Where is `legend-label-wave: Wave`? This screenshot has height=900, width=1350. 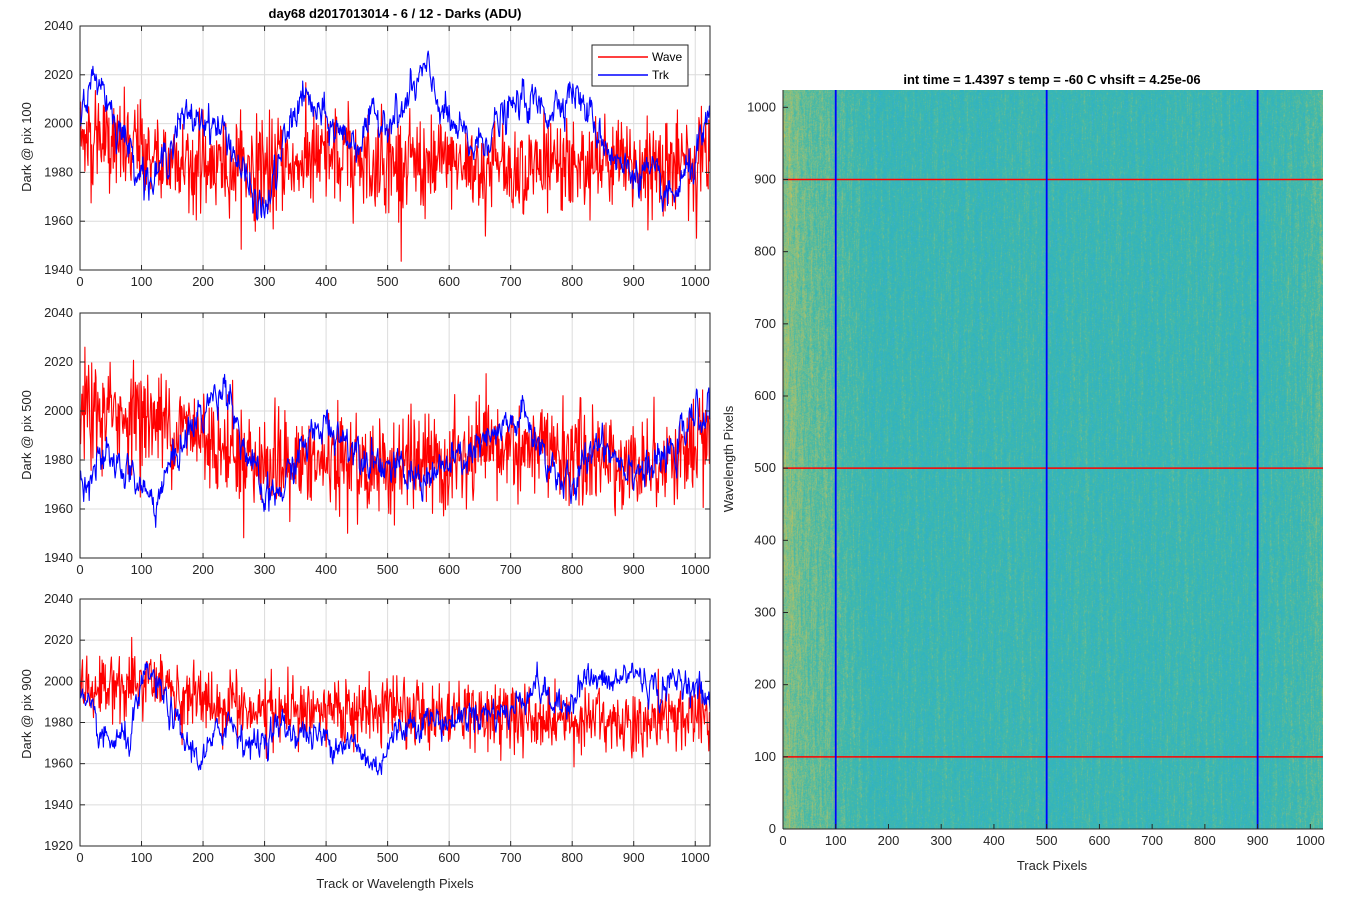 legend-label-wave: Wave is located at coordinates (667, 57).